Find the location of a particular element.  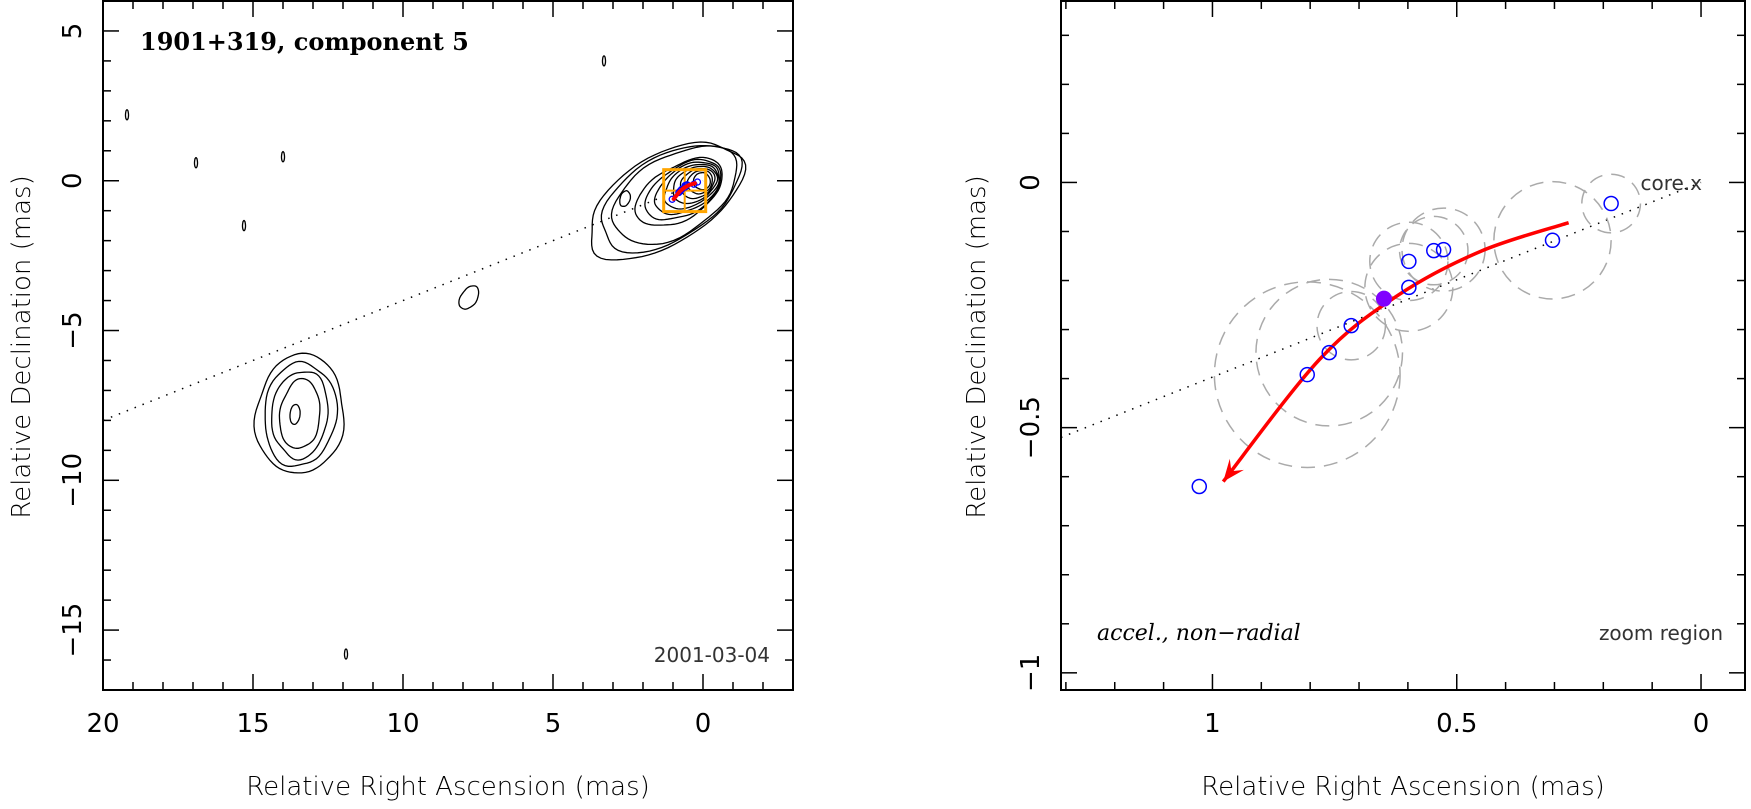

x-tick-label: 0.5 is located at coordinates (1456, 724).